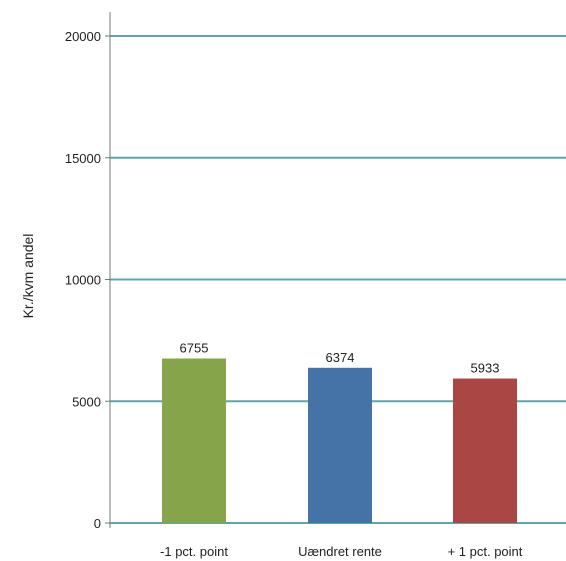 Image resolution: width=566 pixels, height=561 pixels. Describe the element at coordinates (86, 401) in the screenshot. I see `y-tick-label: 5000` at that location.